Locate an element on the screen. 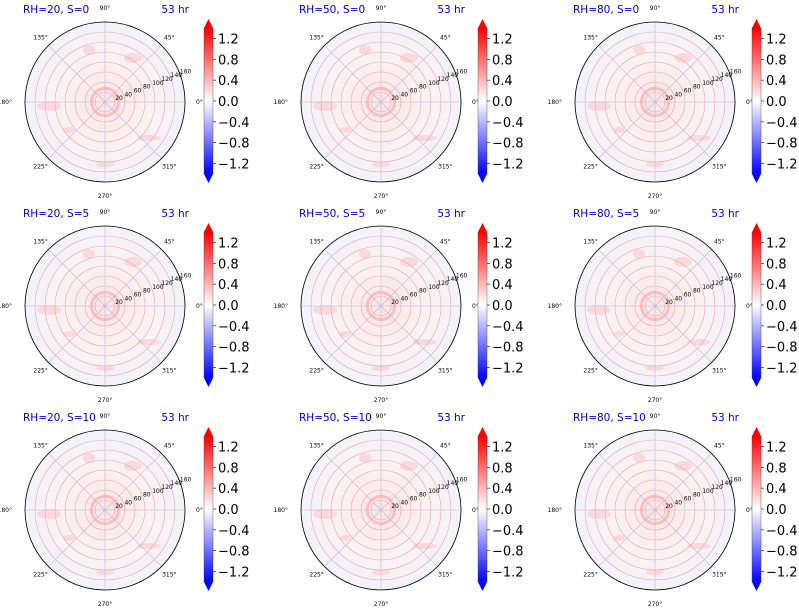 Image resolution: width=799 pixels, height=612 pixels. colorbar-tick-label: 0.0 is located at coordinates (228, 306).